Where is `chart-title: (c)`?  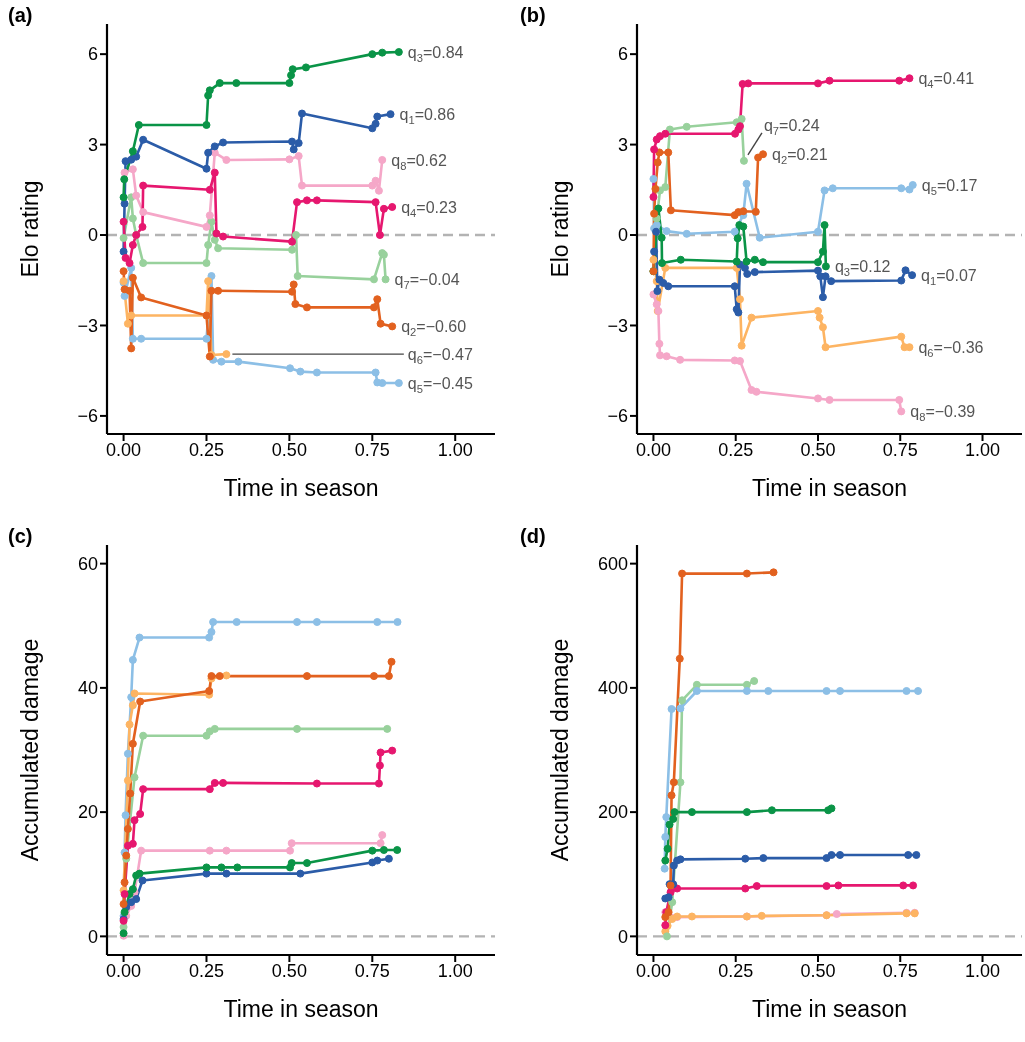
chart-title: (c) is located at coordinates (20, 536).